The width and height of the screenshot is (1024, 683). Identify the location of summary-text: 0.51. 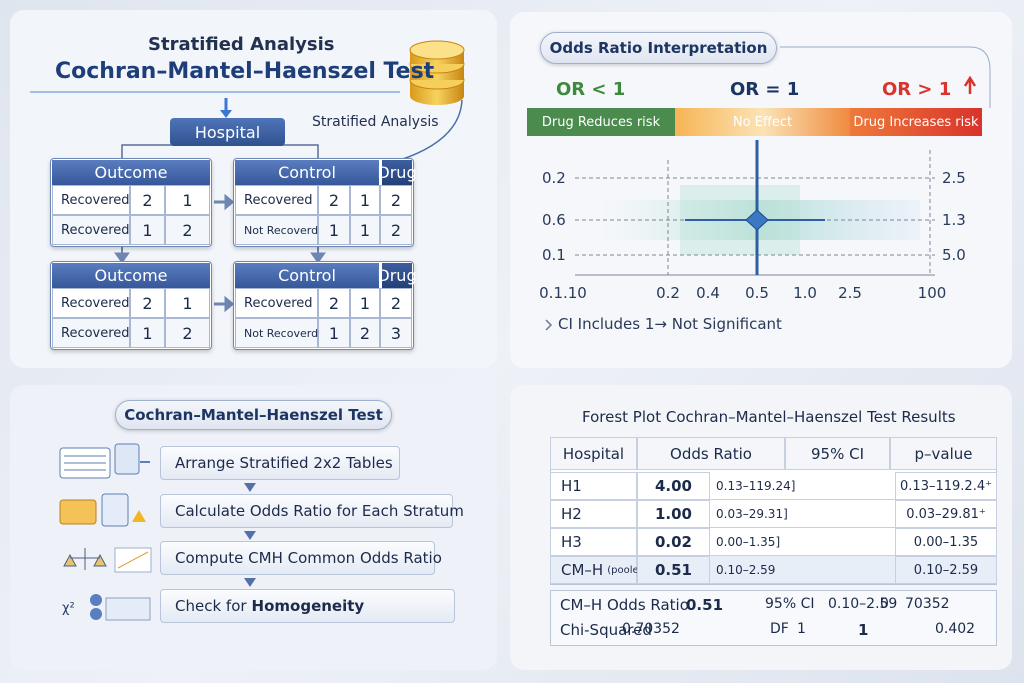
(705, 605).